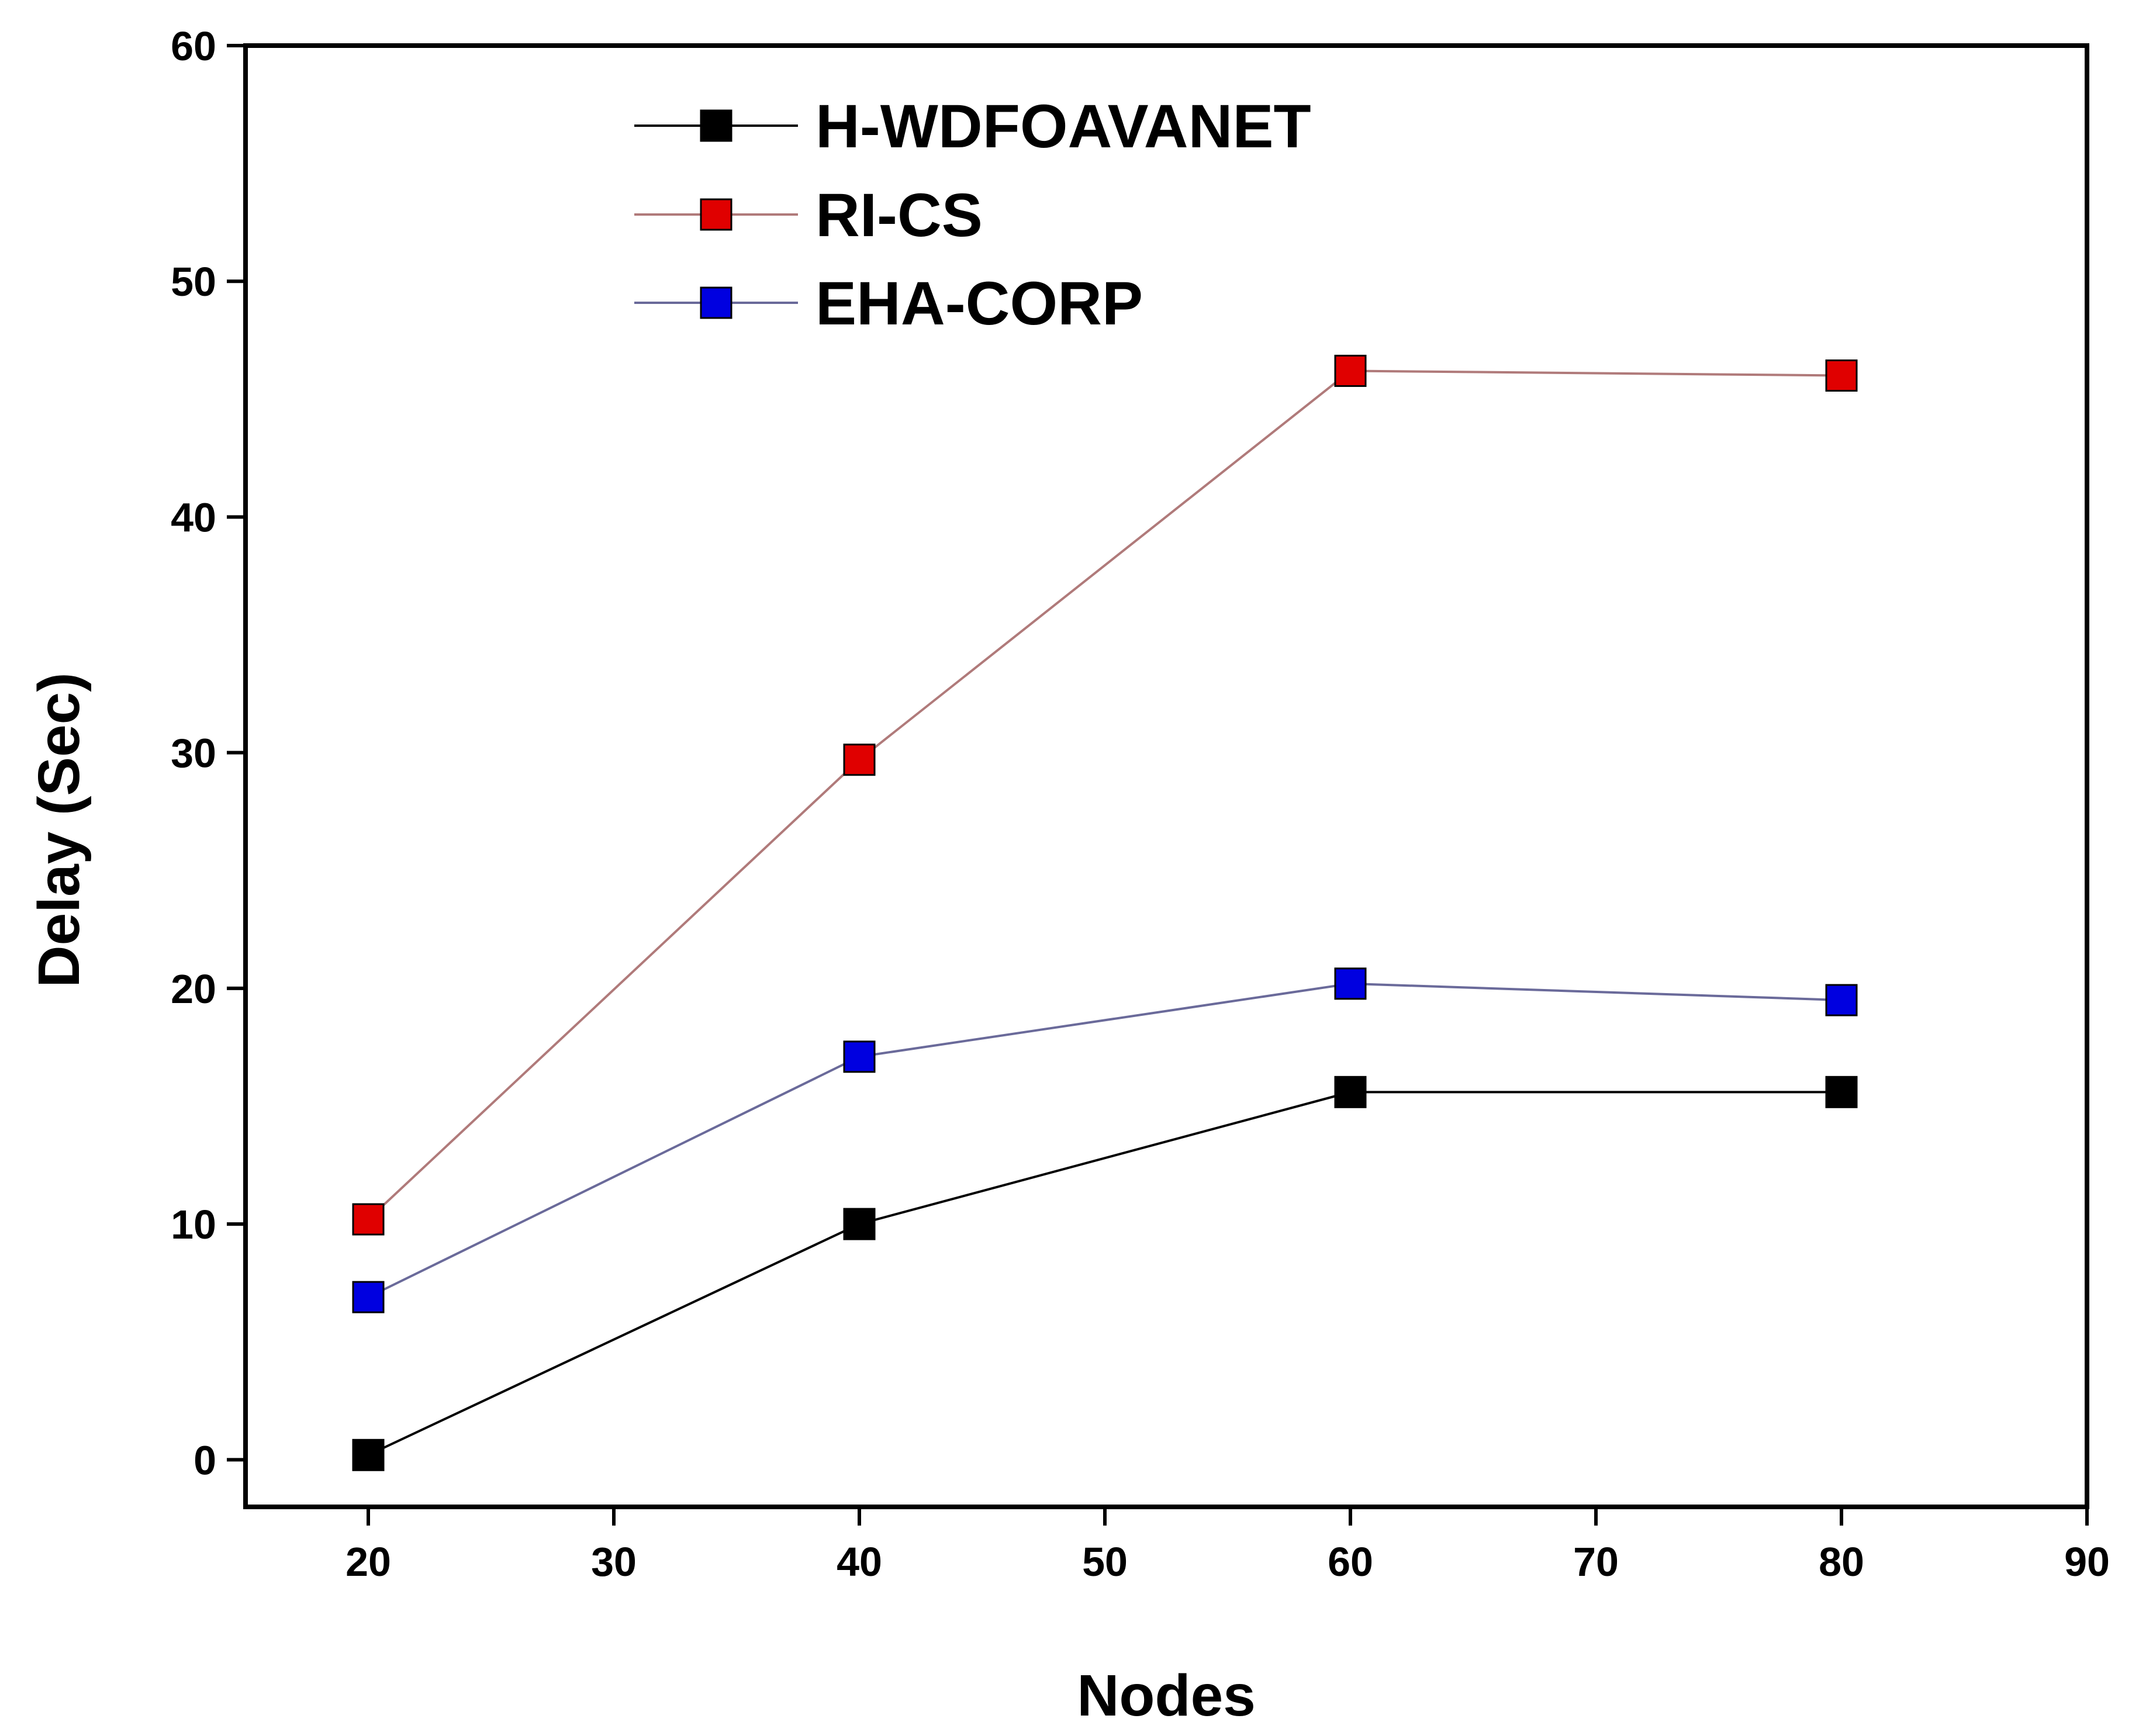 The height and width of the screenshot is (1736, 2132). What do you see at coordinates (368, 1562) in the screenshot?
I see `x-tick-label: 20` at bounding box center [368, 1562].